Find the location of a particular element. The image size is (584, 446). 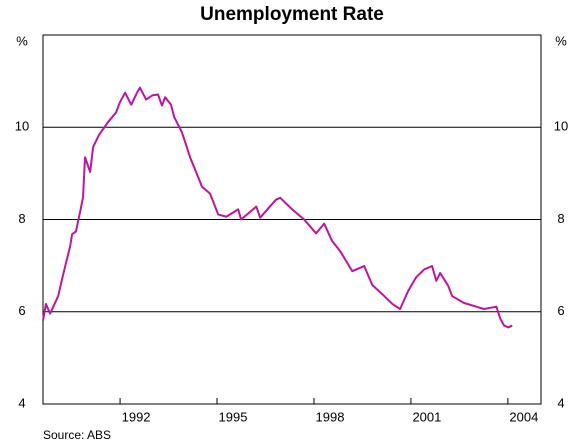

x-tick-label: 1998 is located at coordinates (330, 416).